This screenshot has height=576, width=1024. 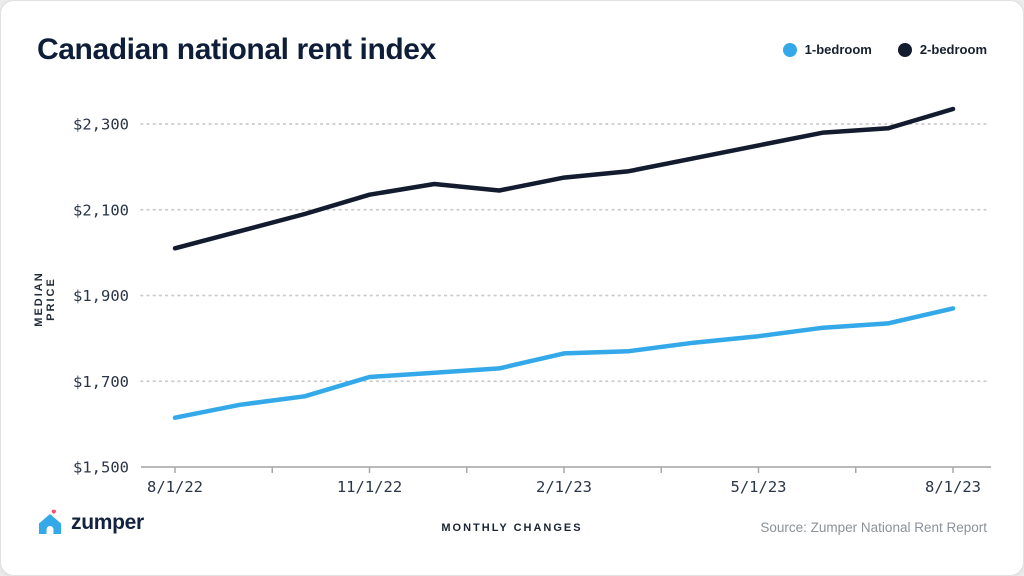 What do you see at coordinates (101, 210) in the screenshot?
I see `y-tick-label: $2,100` at bounding box center [101, 210].